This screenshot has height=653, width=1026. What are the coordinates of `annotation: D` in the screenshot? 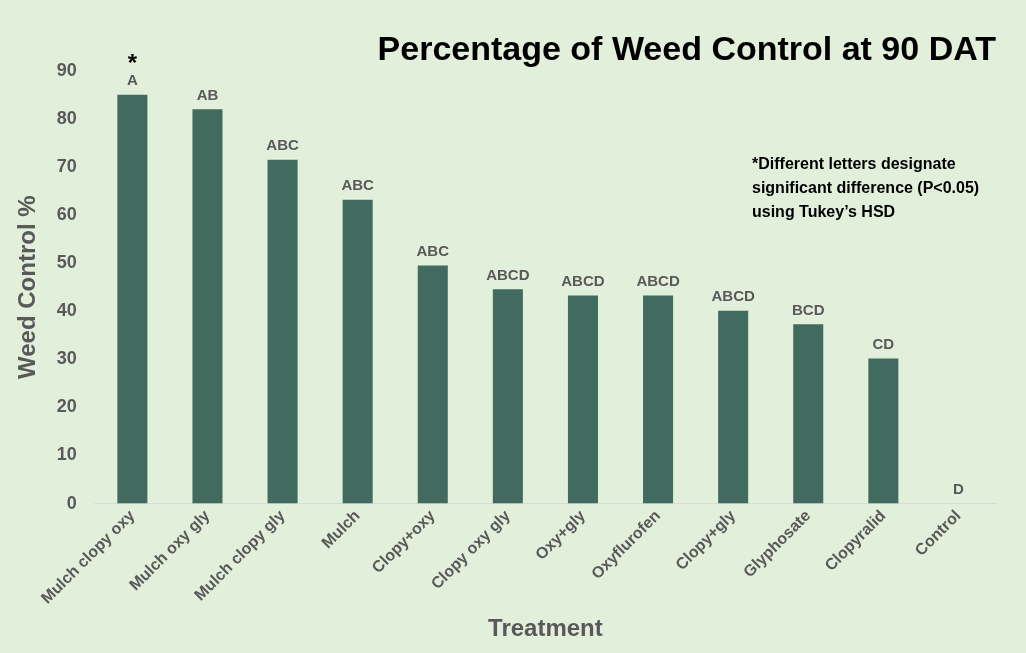 It's located at (959, 489).